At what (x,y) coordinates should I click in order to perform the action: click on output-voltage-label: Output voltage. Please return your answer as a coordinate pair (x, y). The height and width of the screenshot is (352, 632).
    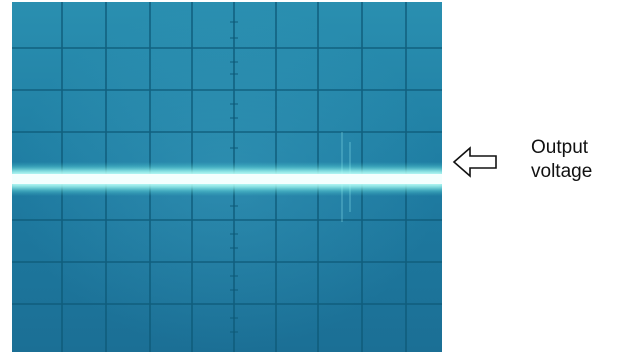
    Looking at the image, I should click on (561, 160).